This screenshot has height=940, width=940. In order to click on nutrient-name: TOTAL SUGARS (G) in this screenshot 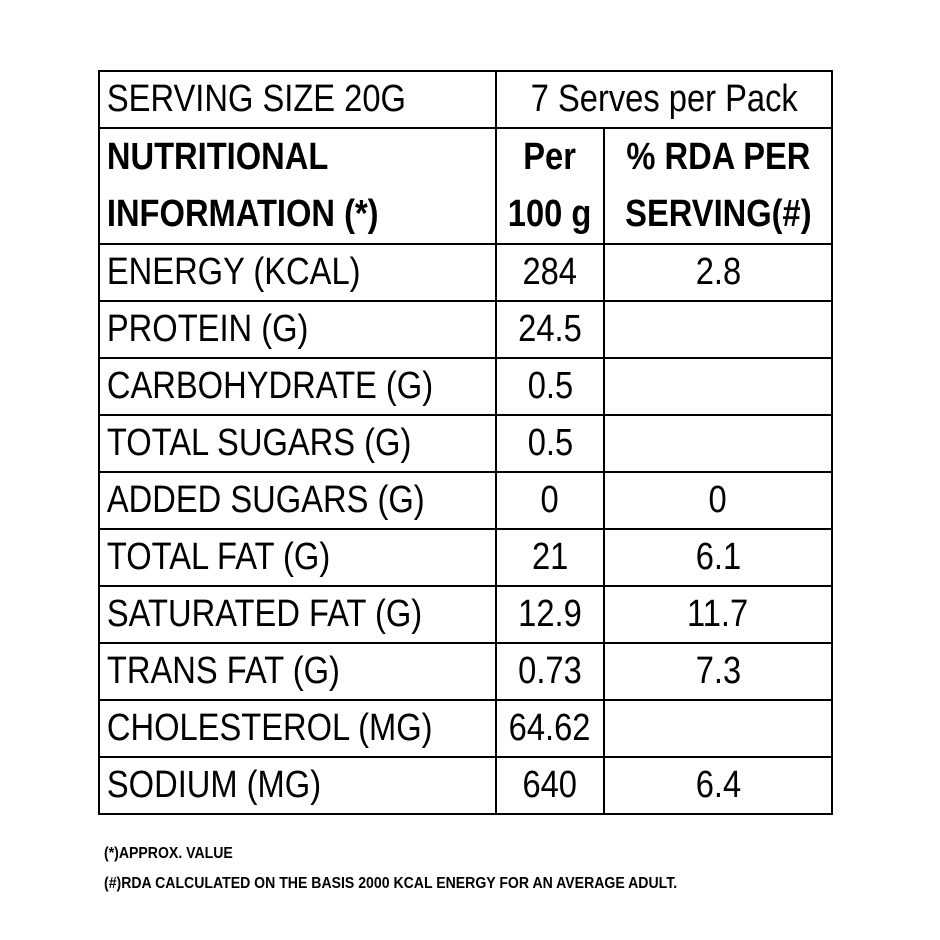, I will do `click(297, 443)`.